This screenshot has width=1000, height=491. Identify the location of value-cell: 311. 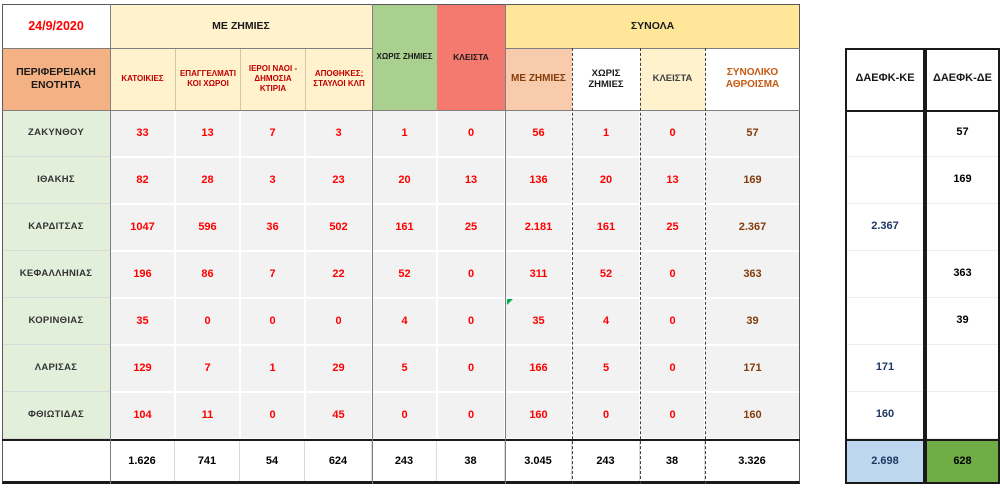
(538, 274).